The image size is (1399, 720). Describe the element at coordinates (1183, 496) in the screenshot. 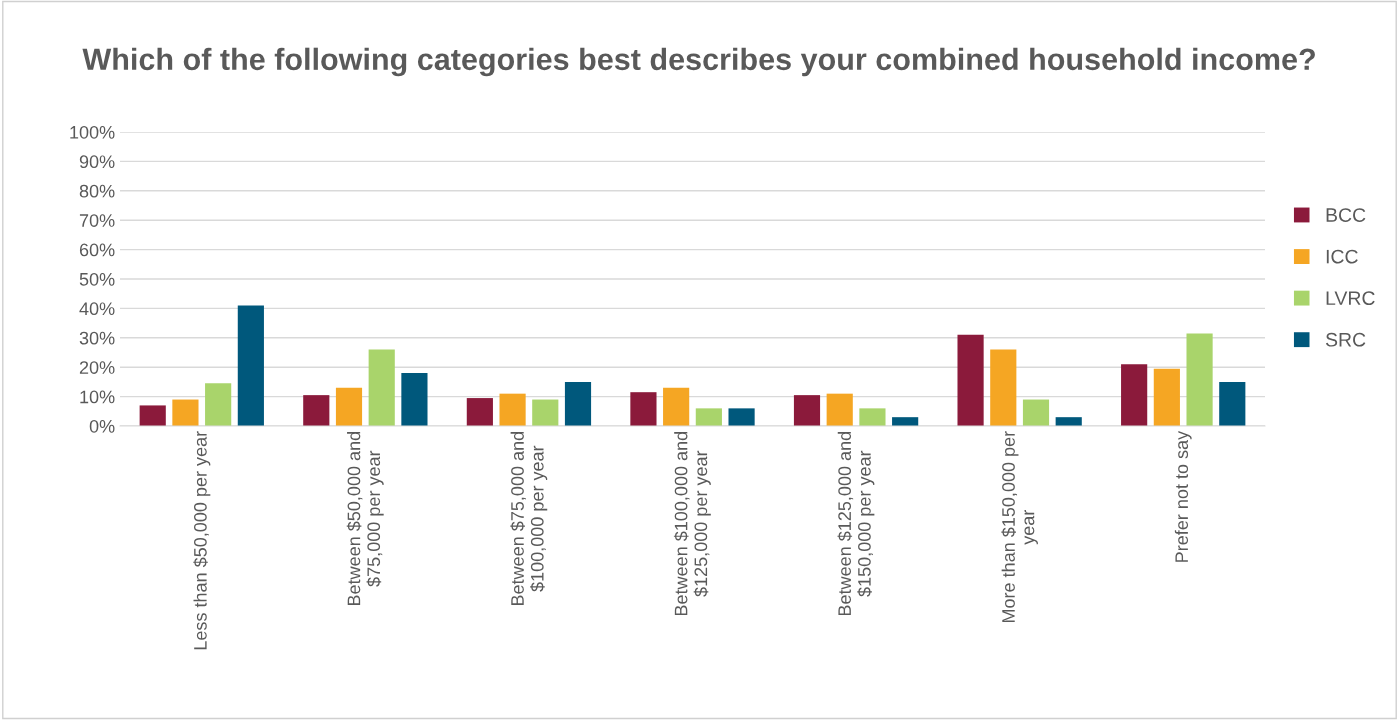

I see `x-tick-label: Prefer not to say` at that location.